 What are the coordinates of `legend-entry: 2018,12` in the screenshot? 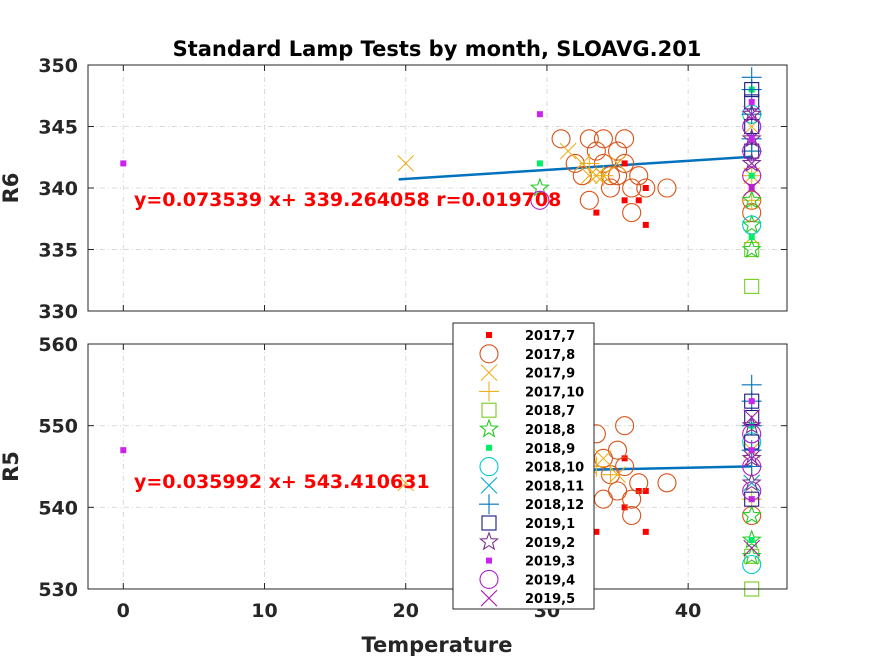 It's located at (531, 504).